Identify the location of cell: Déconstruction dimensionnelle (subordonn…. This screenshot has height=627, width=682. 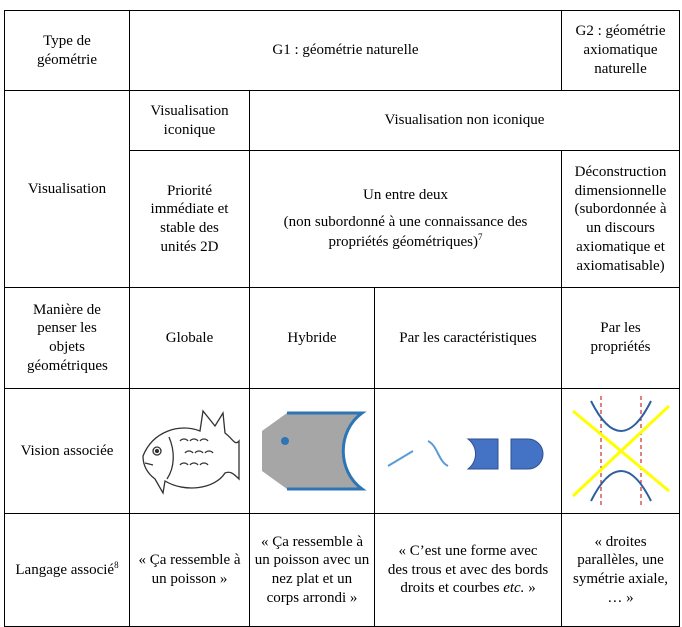
(620, 219).